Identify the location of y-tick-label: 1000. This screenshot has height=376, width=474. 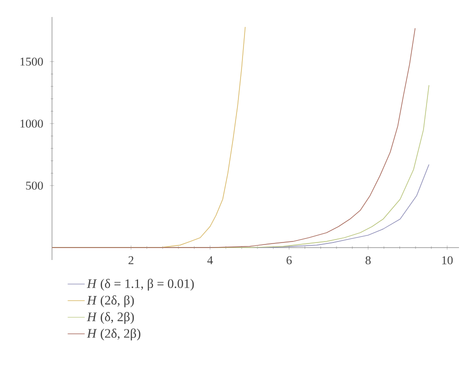
(31, 124).